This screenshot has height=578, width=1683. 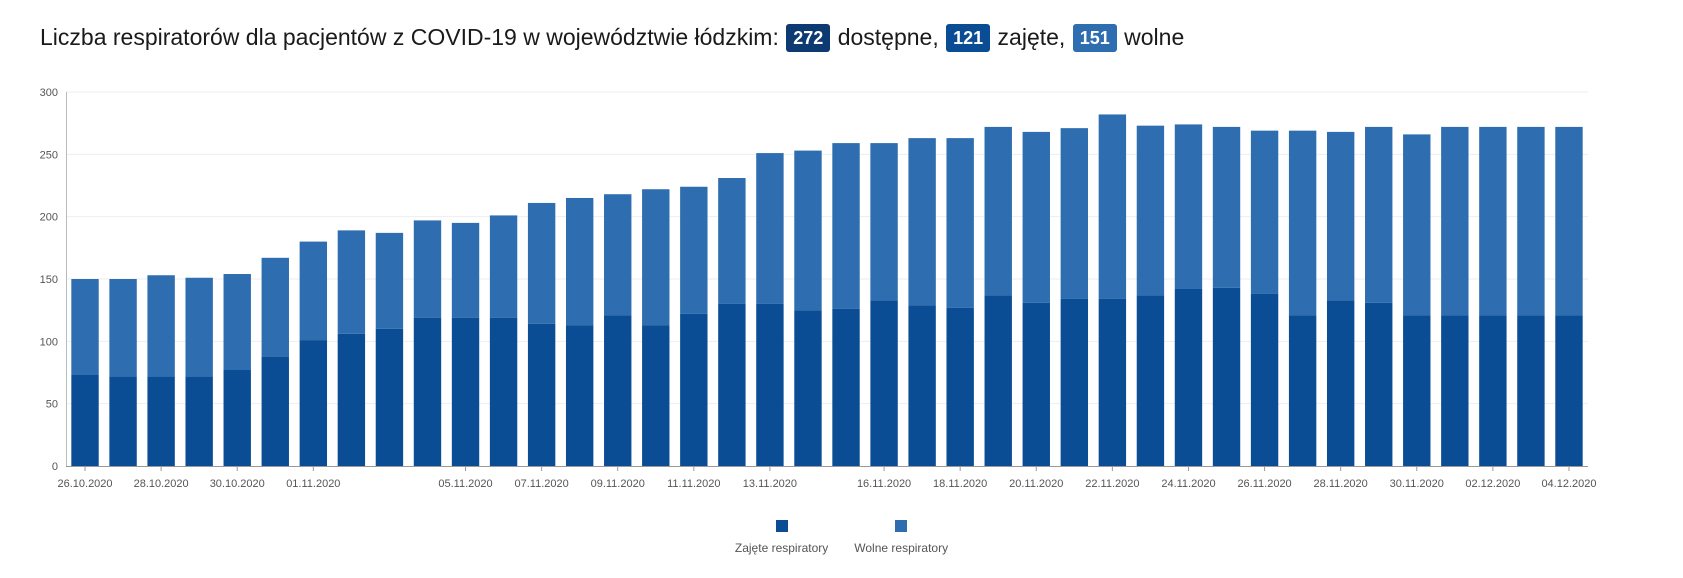 I want to click on x-tick-label: 22.11.2020, so click(x=1112, y=484).